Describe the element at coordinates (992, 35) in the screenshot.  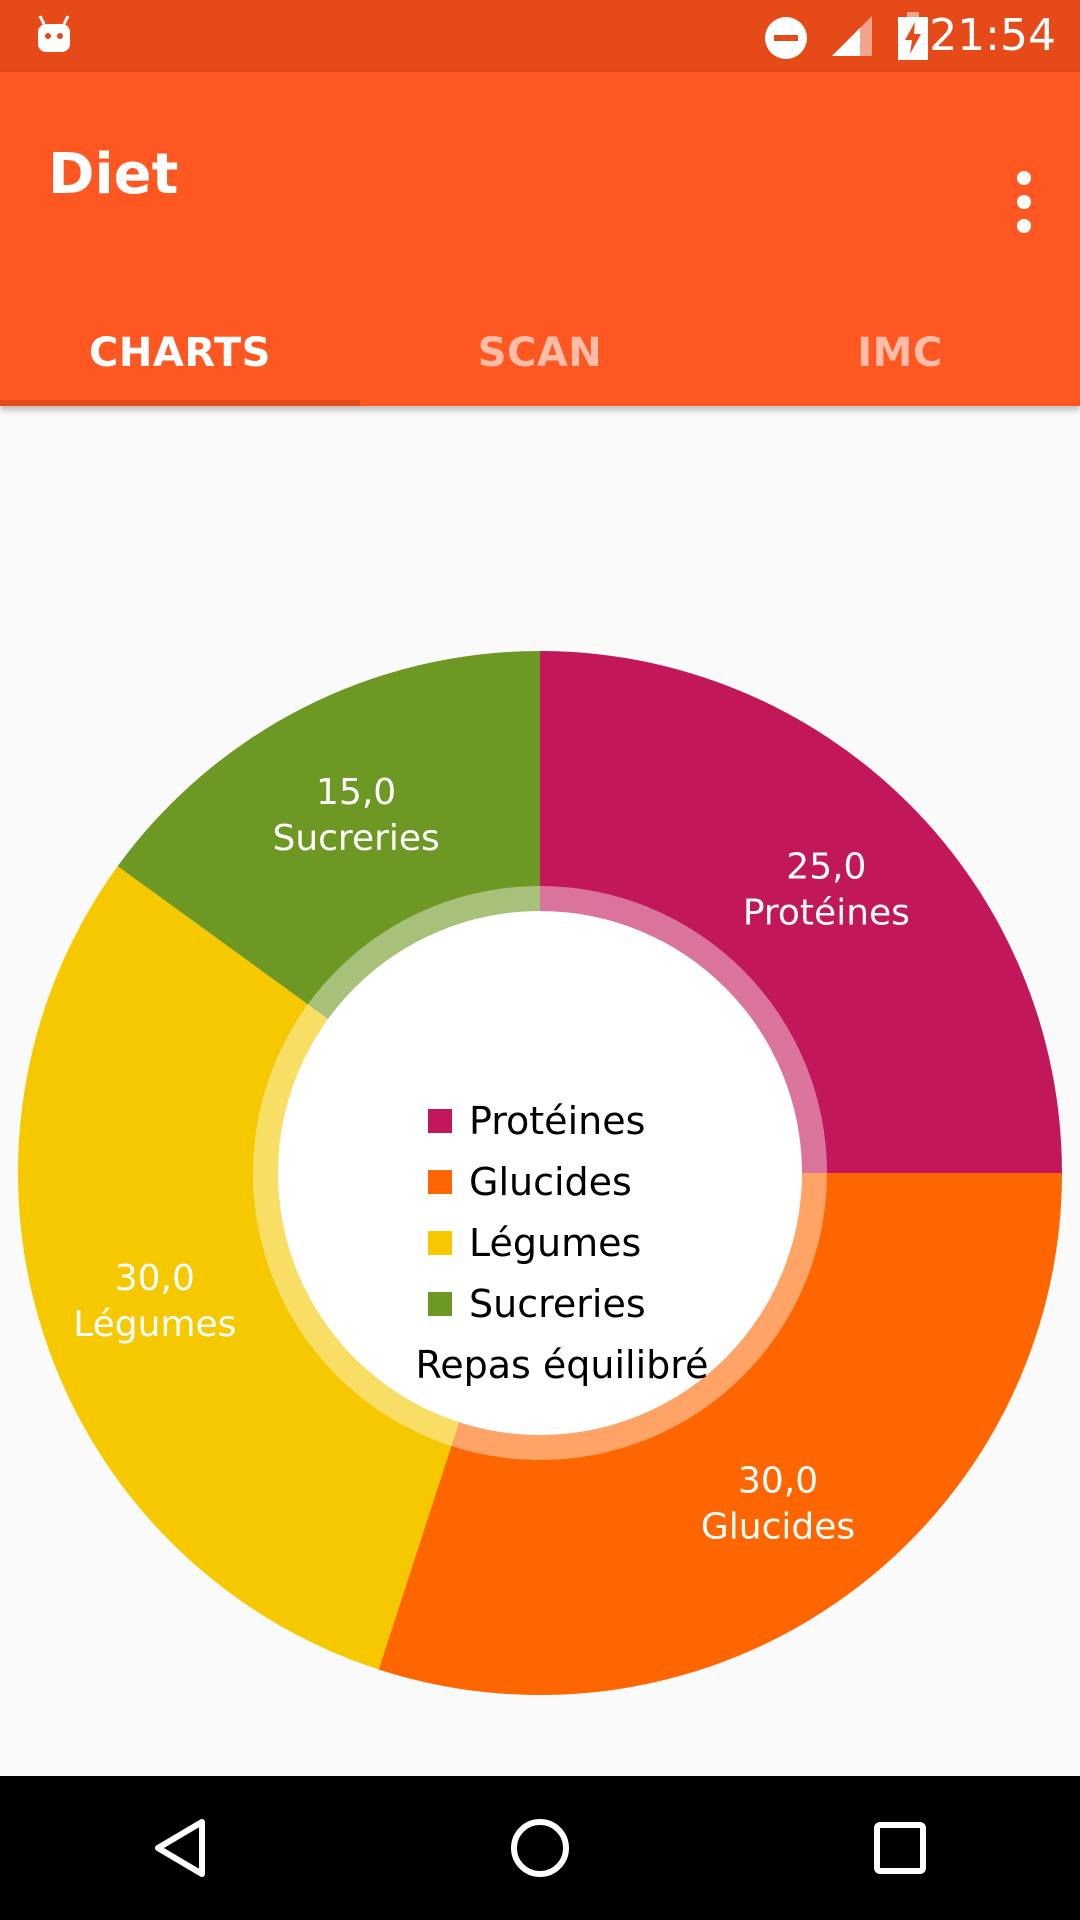
I see `status-time: 21:54` at that location.